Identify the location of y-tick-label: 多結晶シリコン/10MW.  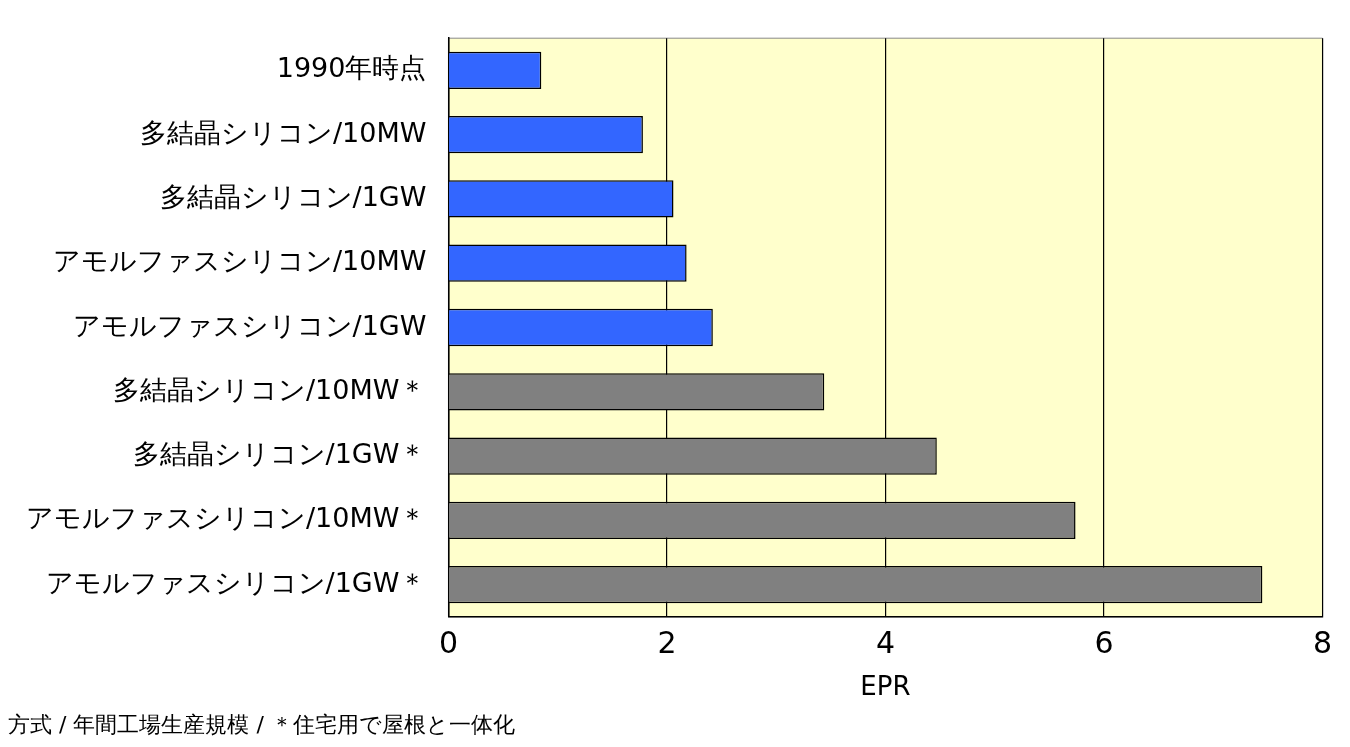
(283, 132).